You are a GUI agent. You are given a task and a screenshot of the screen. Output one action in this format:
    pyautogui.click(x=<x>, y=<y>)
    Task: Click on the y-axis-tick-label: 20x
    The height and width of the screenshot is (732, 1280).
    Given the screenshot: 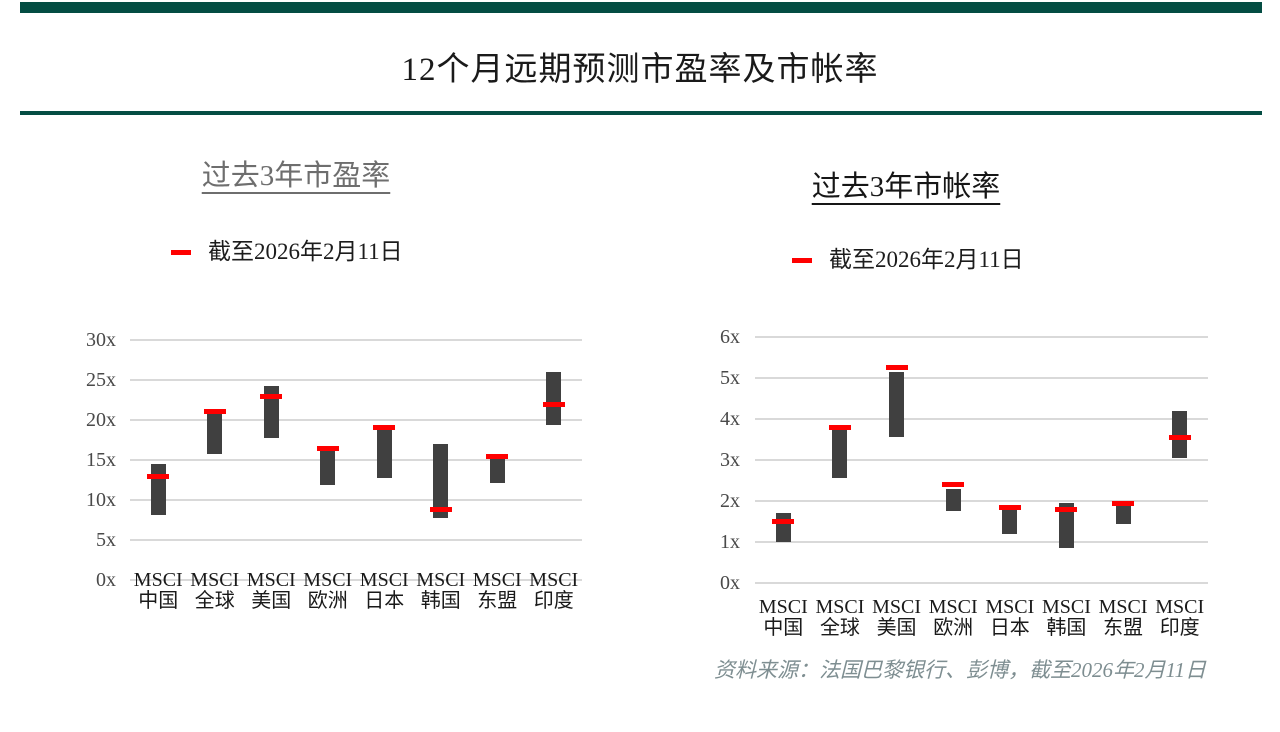 What is the action you would take?
    pyautogui.click(x=101, y=420)
    